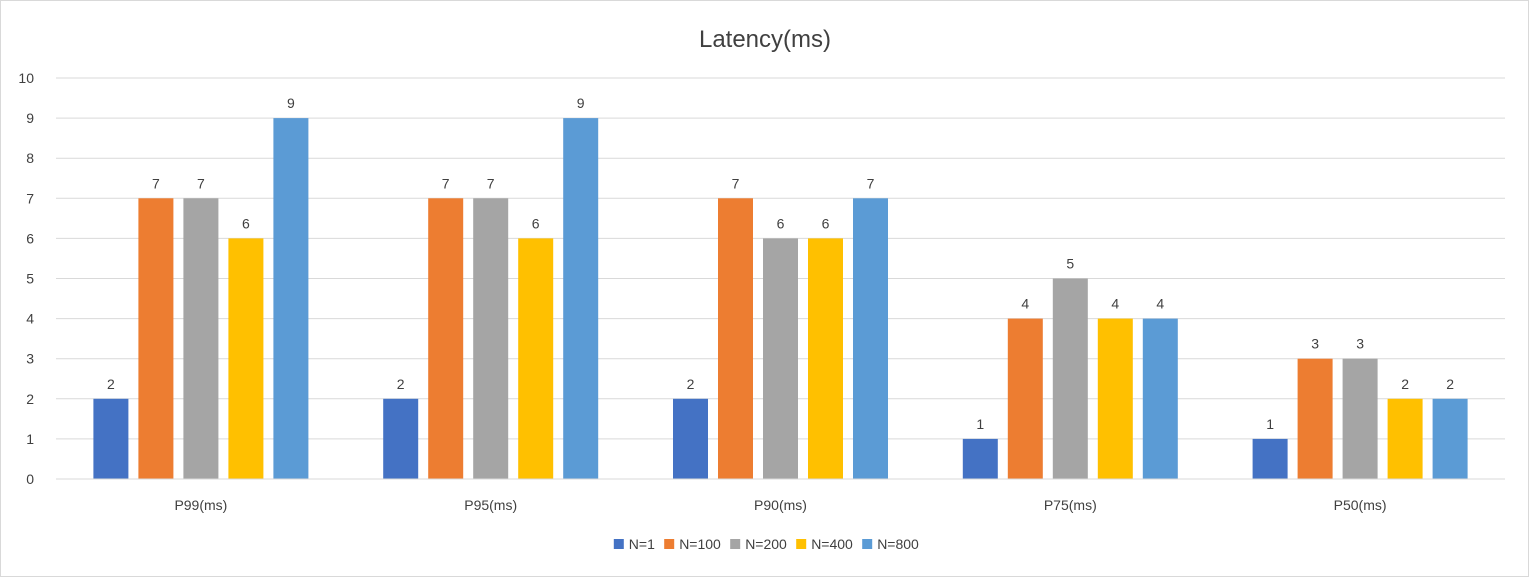 The height and width of the screenshot is (577, 1529). Describe the element at coordinates (30, 479) in the screenshot. I see `y-tick-label: 0` at that location.